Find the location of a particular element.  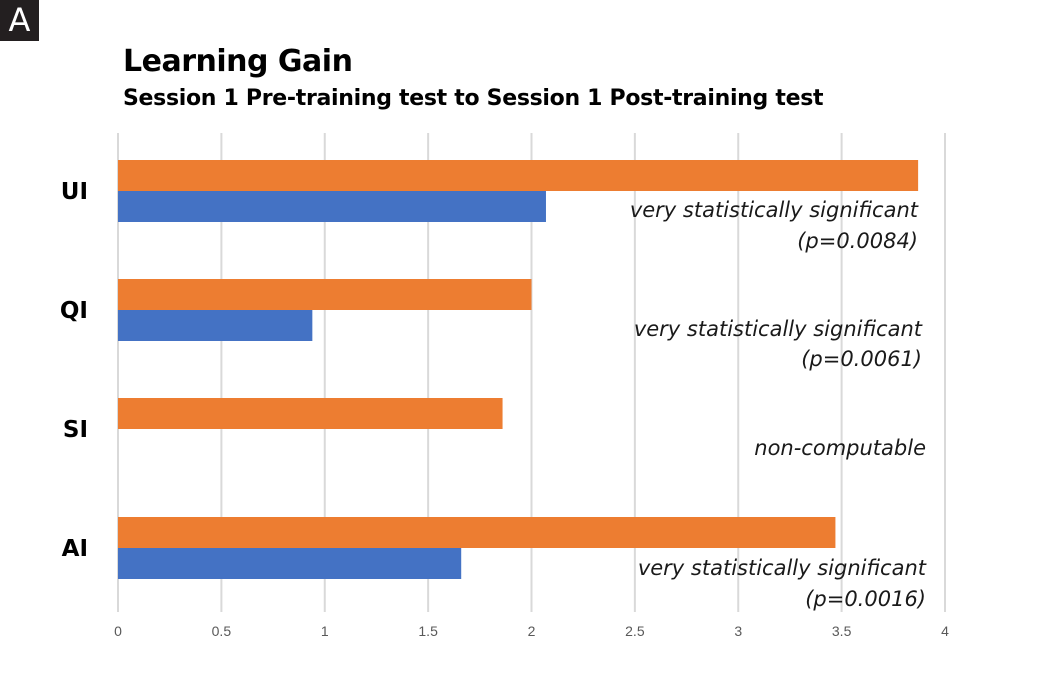

x-tick-label: 1 is located at coordinates (325, 631).